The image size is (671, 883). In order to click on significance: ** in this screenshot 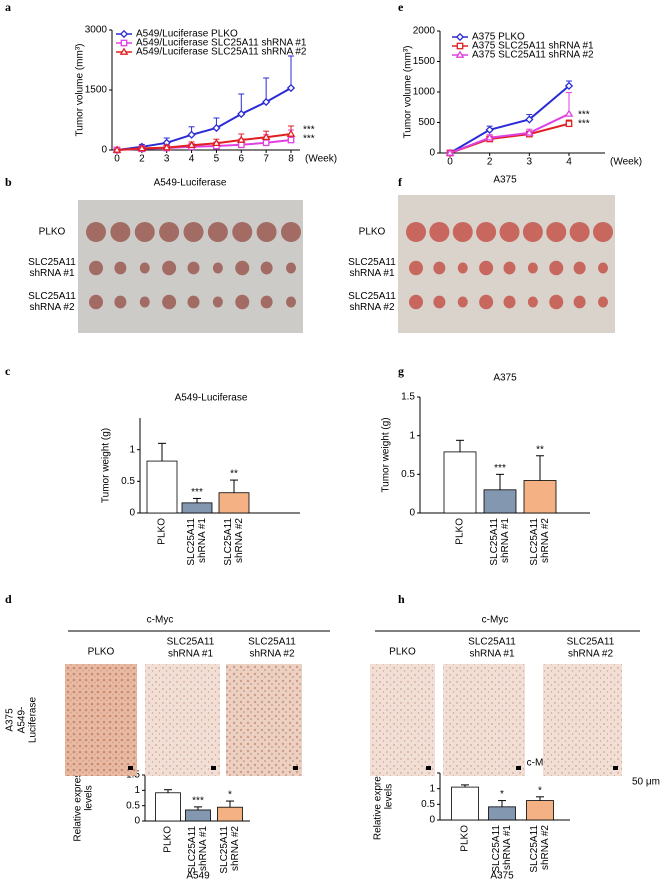, I will do `click(540, 449)`.